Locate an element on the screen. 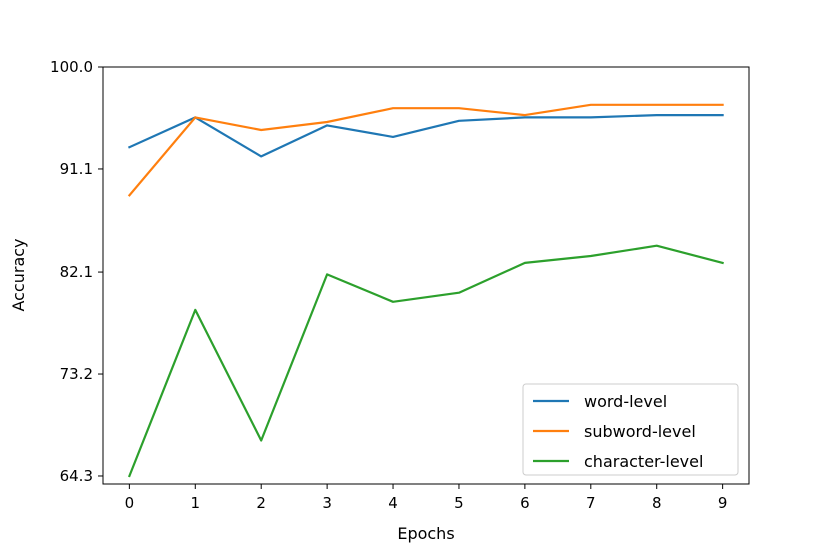 This screenshot has width=830, height=554. legend-label-subword-level: subword-level is located at coordinates (640, 431).